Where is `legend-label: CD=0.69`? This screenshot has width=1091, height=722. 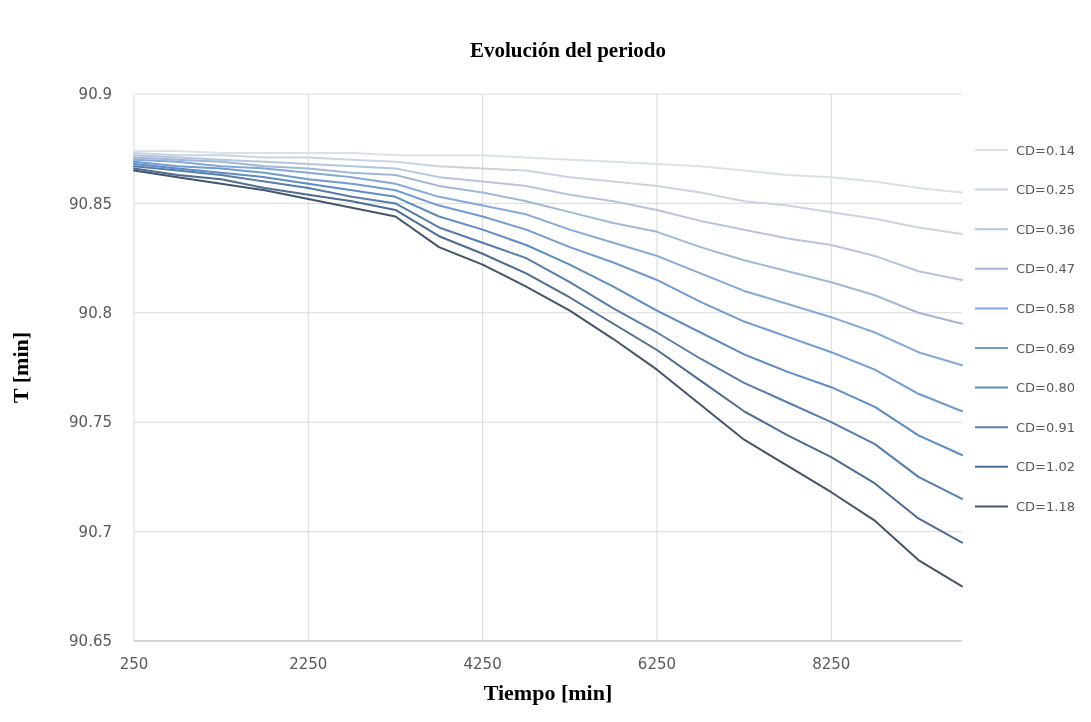 legend-label: CD=0.69 is located at coordinates (1045, 348).